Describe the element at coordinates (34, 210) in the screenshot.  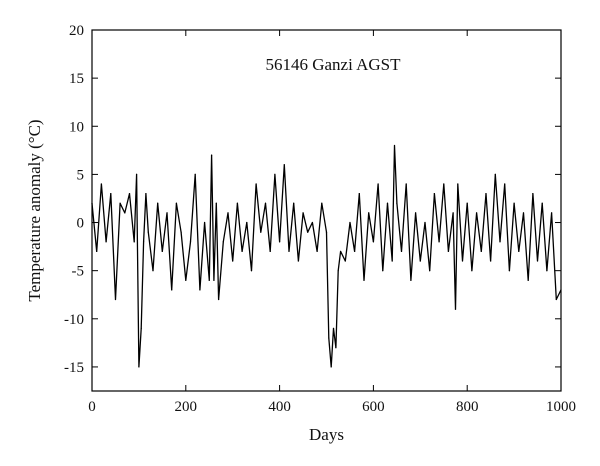
I see `y-axis-title: Temperature anomaly (°C)` at that location.